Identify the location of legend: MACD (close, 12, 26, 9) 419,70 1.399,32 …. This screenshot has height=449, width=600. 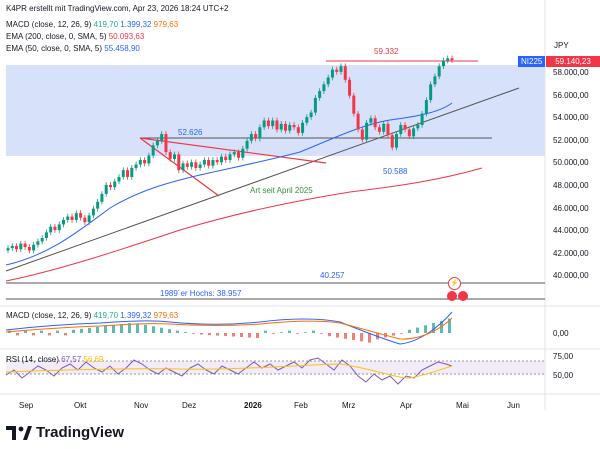
(92, 37).